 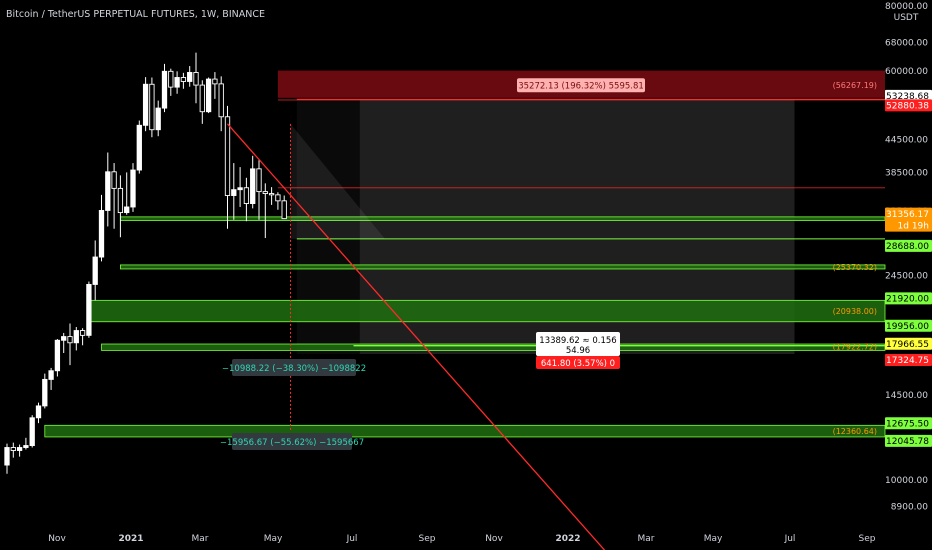 What do you see at coordinates (906, 72) in the screenshot?
I see `y-tick-label: 60000.00` at bounding box center [906, 72].